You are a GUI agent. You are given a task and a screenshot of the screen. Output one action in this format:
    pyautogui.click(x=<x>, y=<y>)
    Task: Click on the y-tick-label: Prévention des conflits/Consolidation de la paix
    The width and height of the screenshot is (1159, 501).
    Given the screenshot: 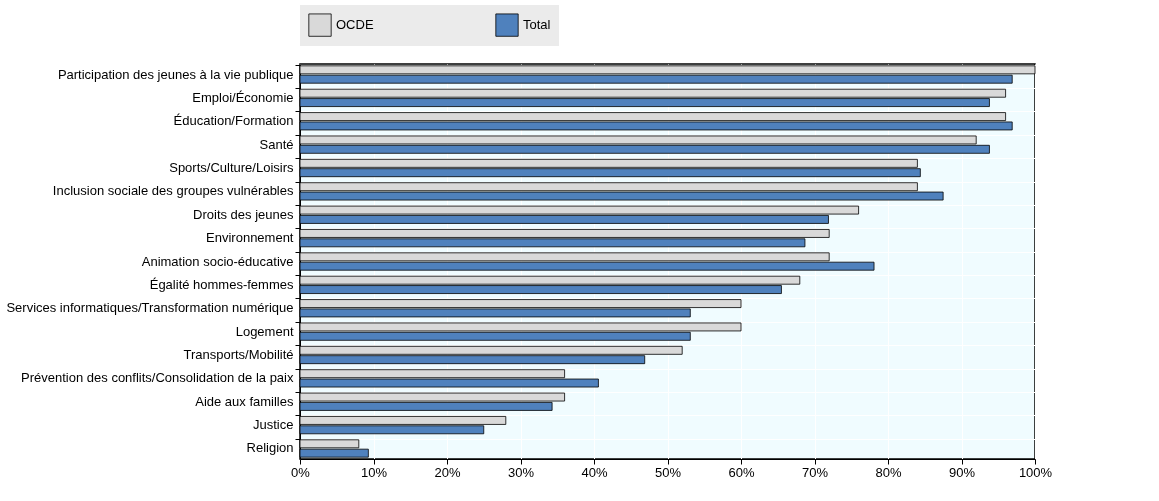 What is the action you would take?
    pyautogui.click(x=157, y=378)
    